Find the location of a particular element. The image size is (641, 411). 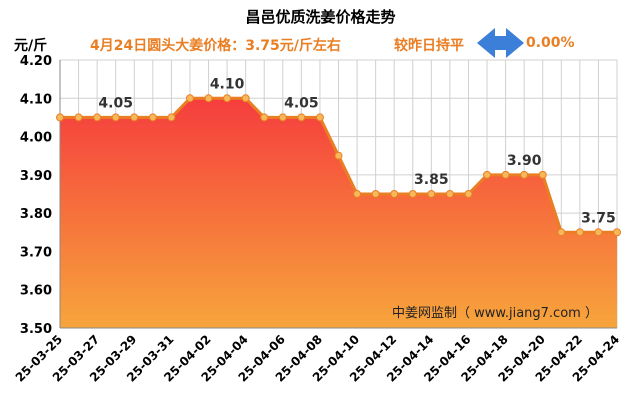

change-arrow-icon is located at coordinates (500, 43).